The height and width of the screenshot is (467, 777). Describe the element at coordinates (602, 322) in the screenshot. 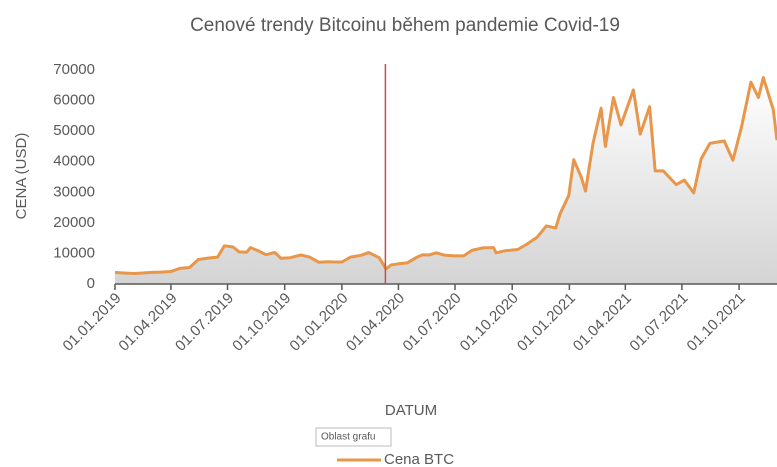

I see `x-tick-label: 01.04.2021` at that location.